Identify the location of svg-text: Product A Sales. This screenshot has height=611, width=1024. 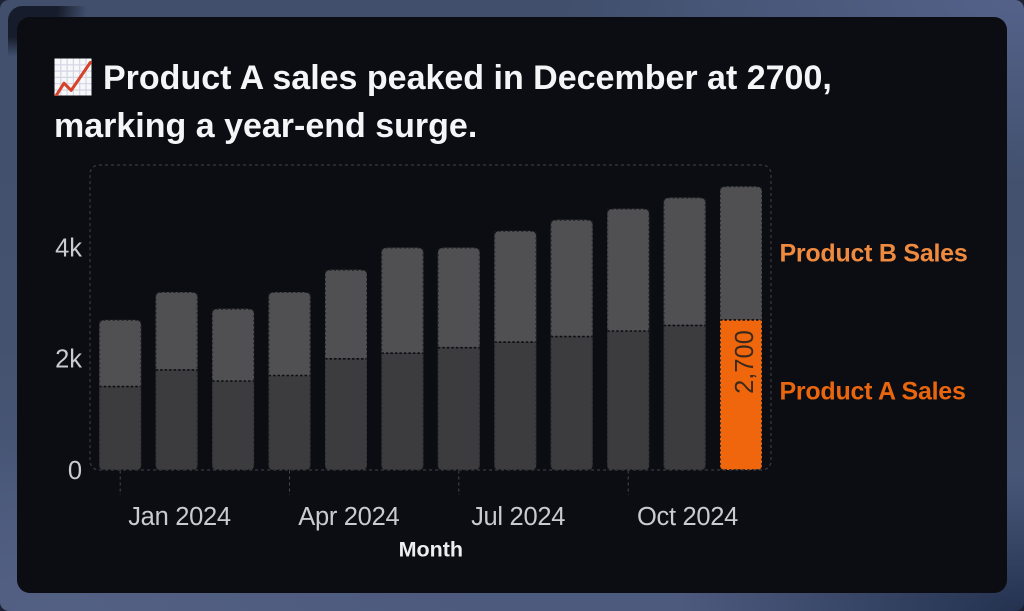
(873, 391).